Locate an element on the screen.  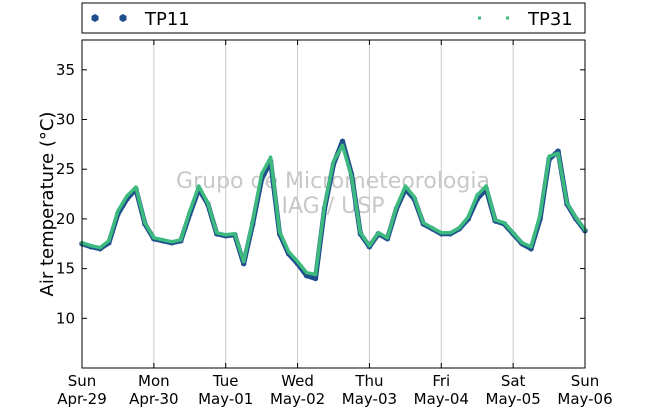
x-tick-label-day: Wed is located at coordinates (297, 381).